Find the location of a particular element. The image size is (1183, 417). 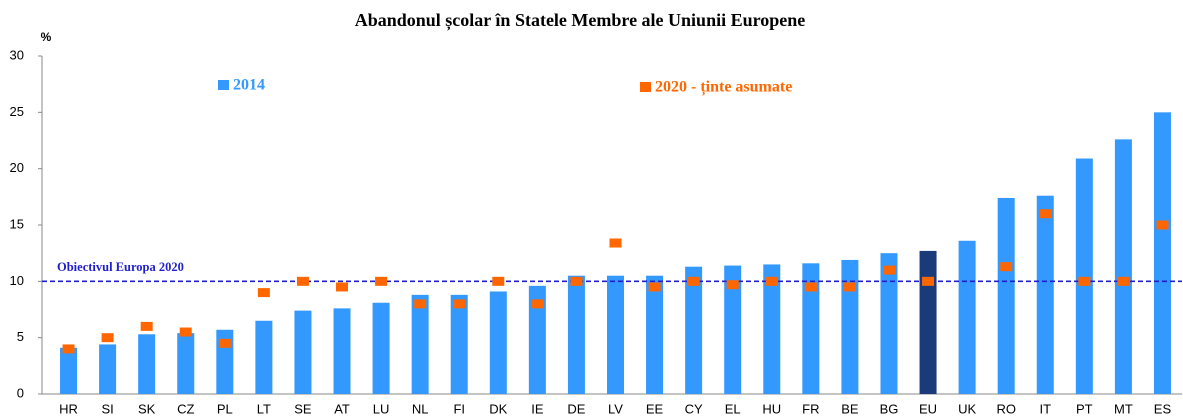

x-tick-label: CZ is located at coordinates (185, 408).